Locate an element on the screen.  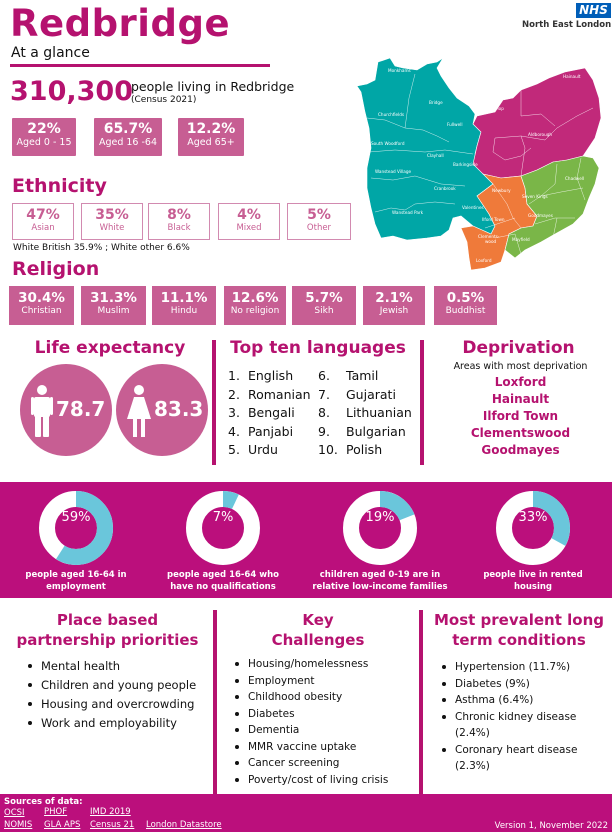
languages-heading: Top ten languages is located at coordinates (318, 348).